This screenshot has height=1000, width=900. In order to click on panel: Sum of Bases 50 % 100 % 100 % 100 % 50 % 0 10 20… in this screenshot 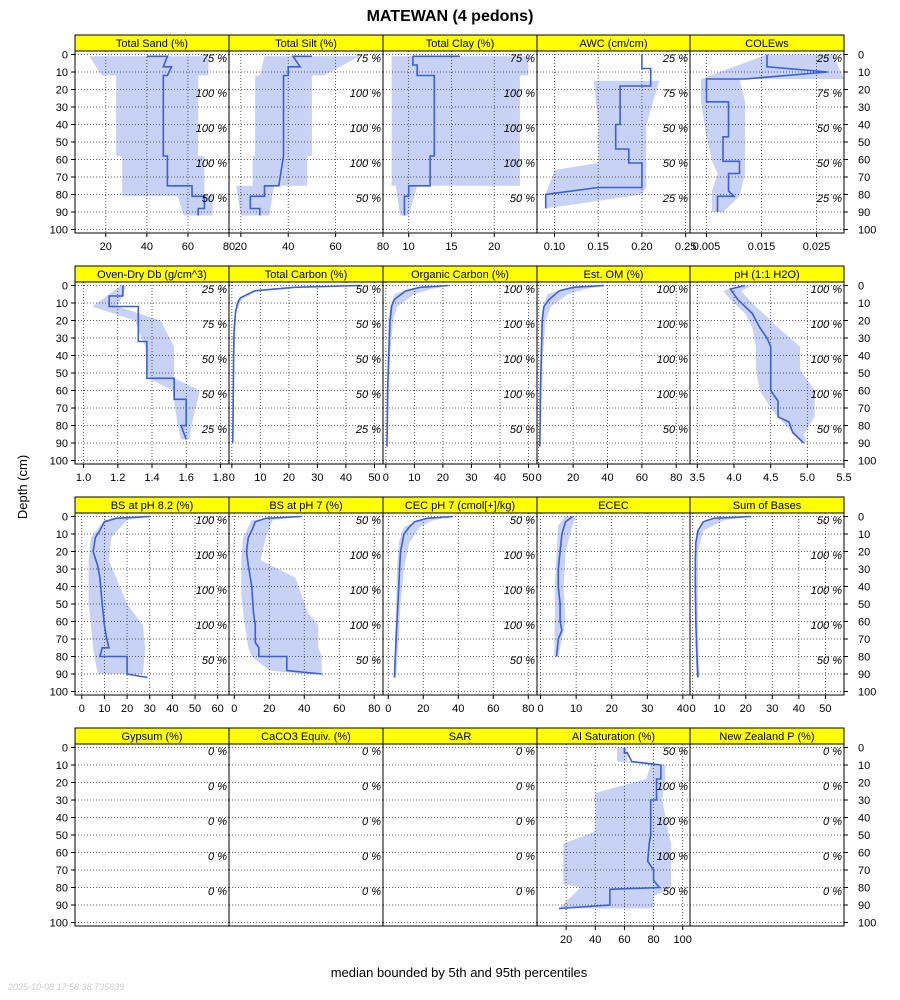, I will do `click(767, 605)`.